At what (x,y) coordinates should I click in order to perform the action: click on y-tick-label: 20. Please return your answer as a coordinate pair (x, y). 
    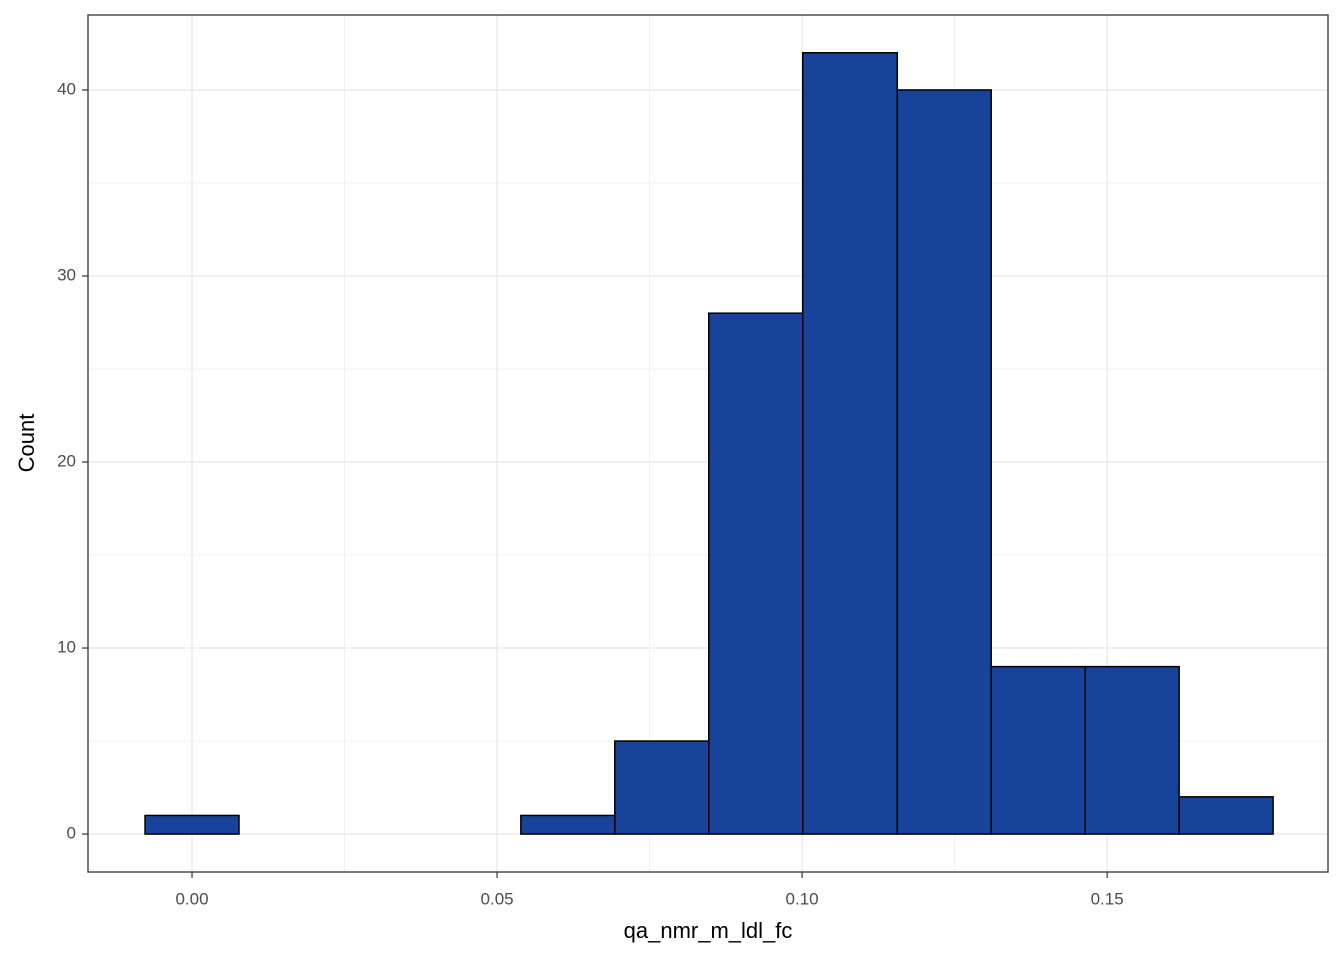
    Looking at the image, I should click on (66, 460).